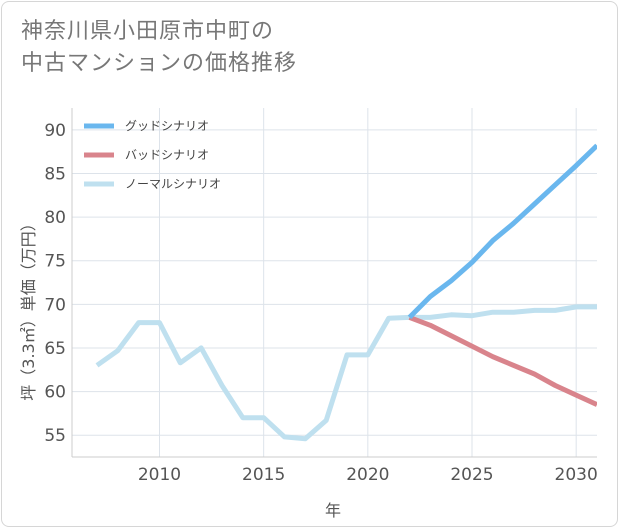  Describe the element at coordinates (502, 361) in the screenshot. I see `series-line-bad` at that location.